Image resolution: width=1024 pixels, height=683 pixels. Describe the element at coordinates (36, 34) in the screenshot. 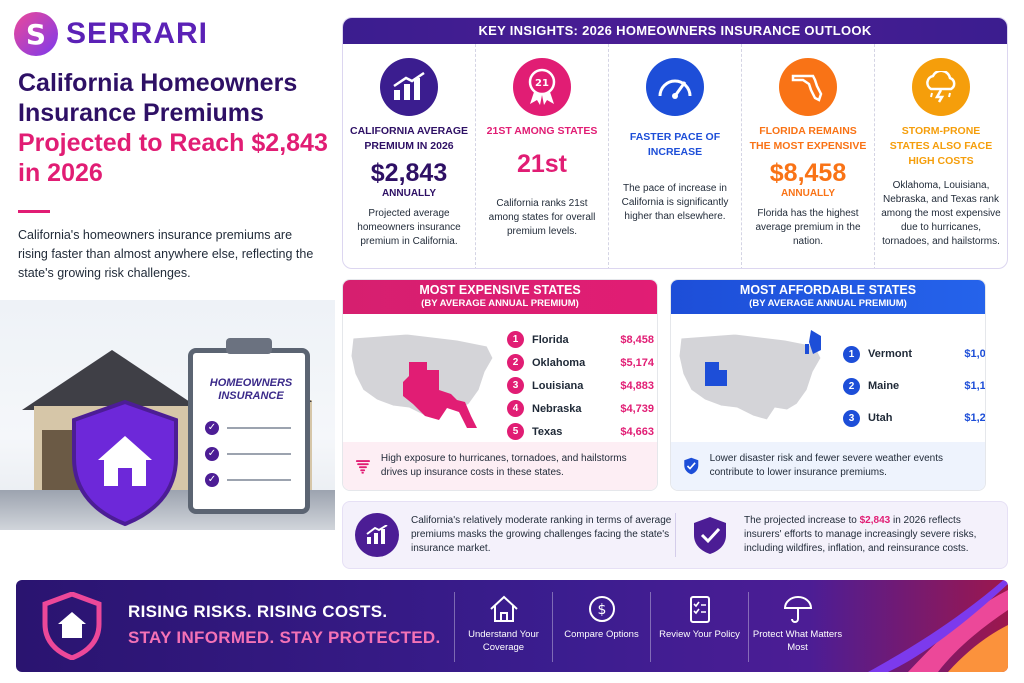

I see `serrari-logo-icon` at that location.